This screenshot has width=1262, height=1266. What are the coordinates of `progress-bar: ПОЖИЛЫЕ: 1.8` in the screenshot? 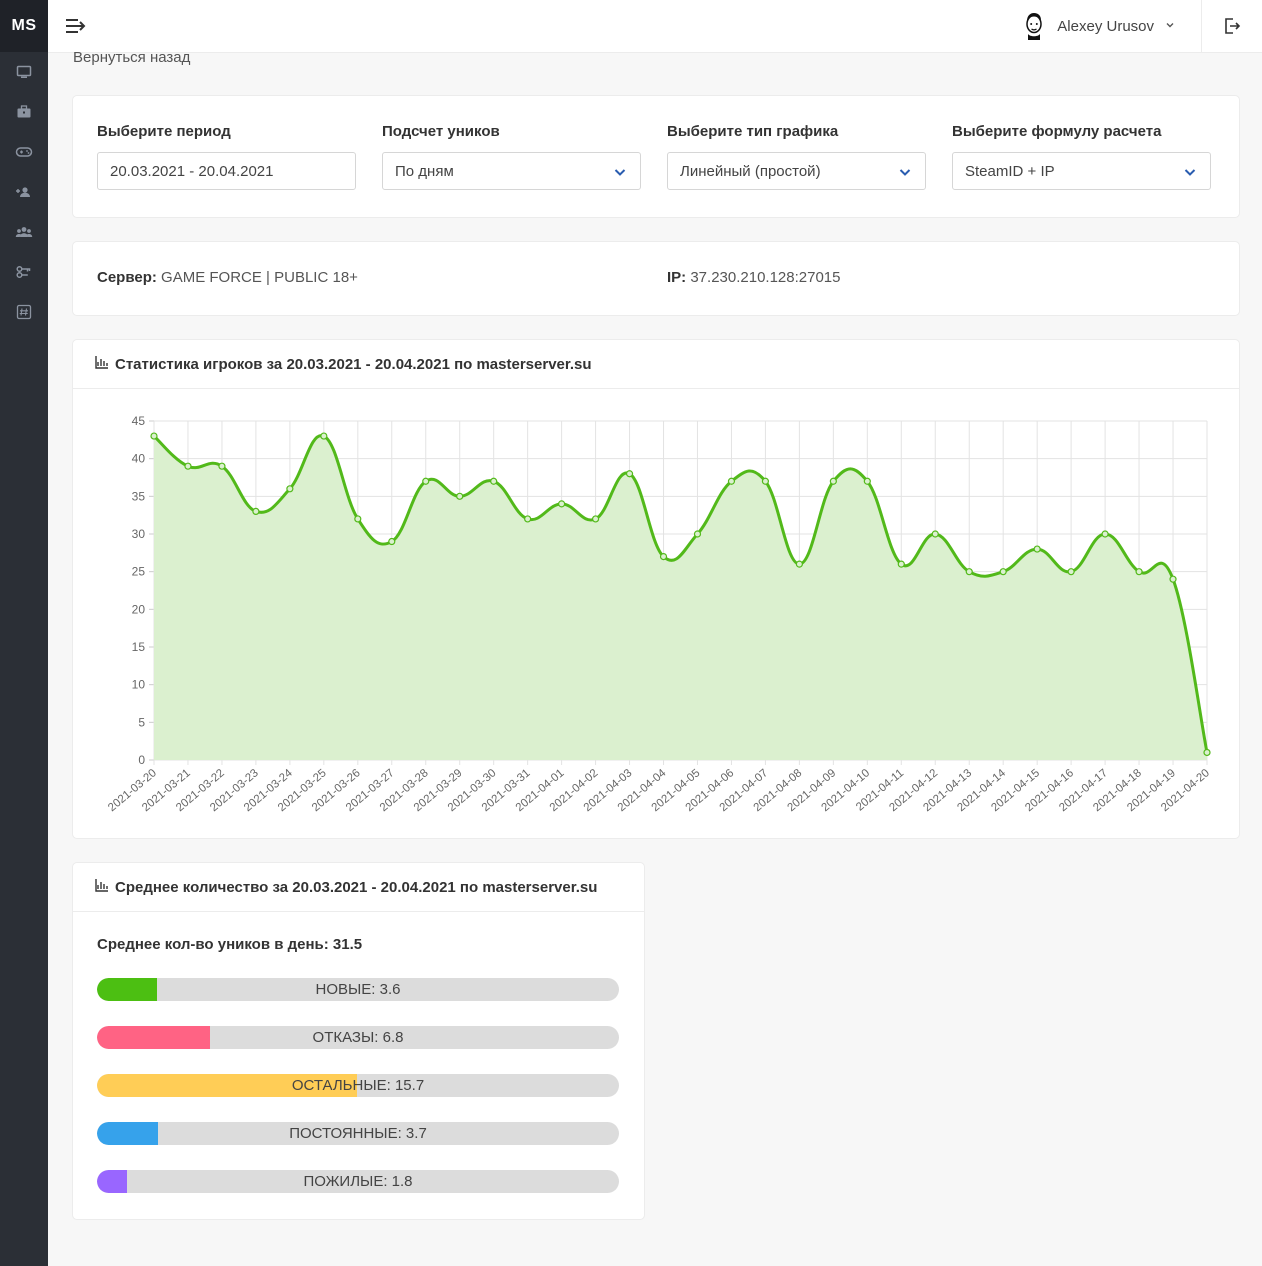 It's located at (358, 1181).